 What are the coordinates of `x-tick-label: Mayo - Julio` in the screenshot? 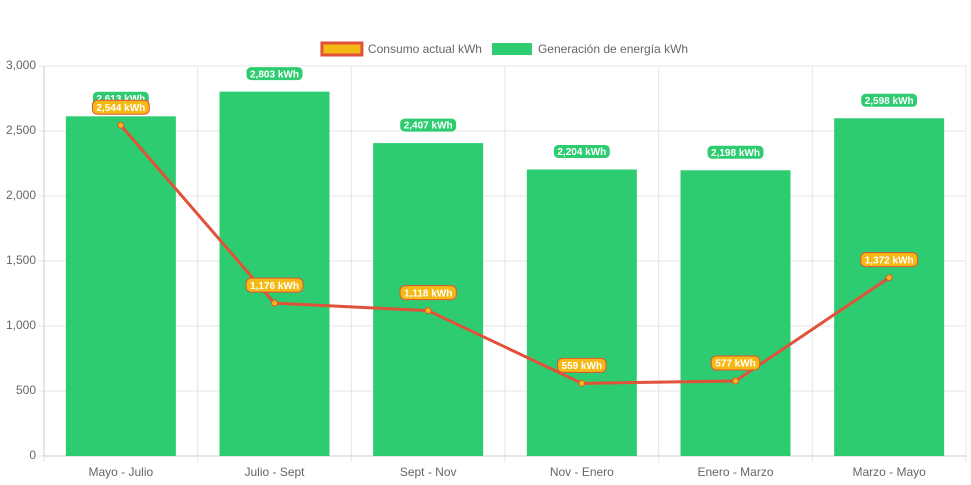 It's located at (120, 472).